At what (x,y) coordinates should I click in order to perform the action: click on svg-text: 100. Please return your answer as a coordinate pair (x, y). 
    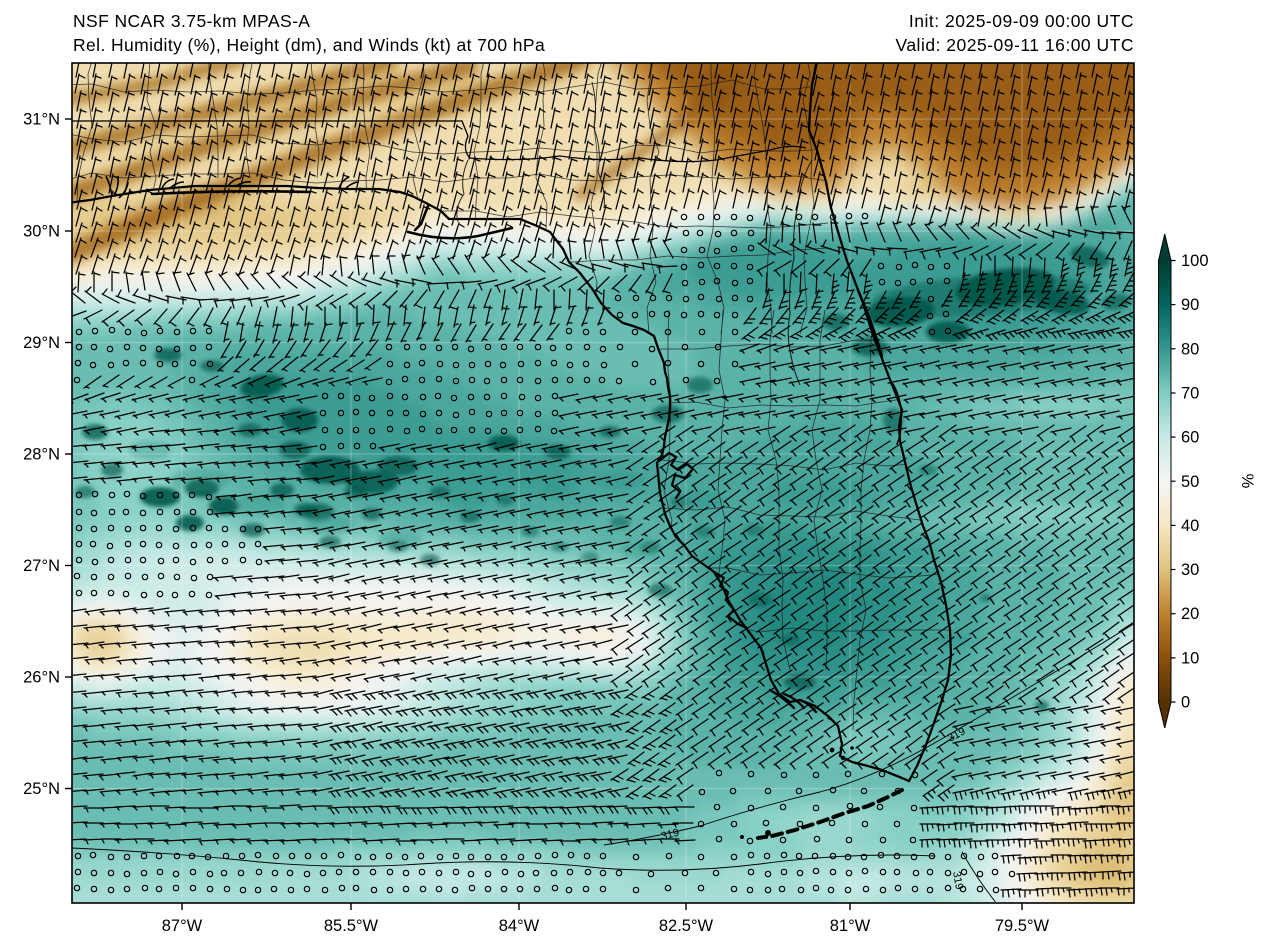
    Looking at the image, I should click on (1195, 261).